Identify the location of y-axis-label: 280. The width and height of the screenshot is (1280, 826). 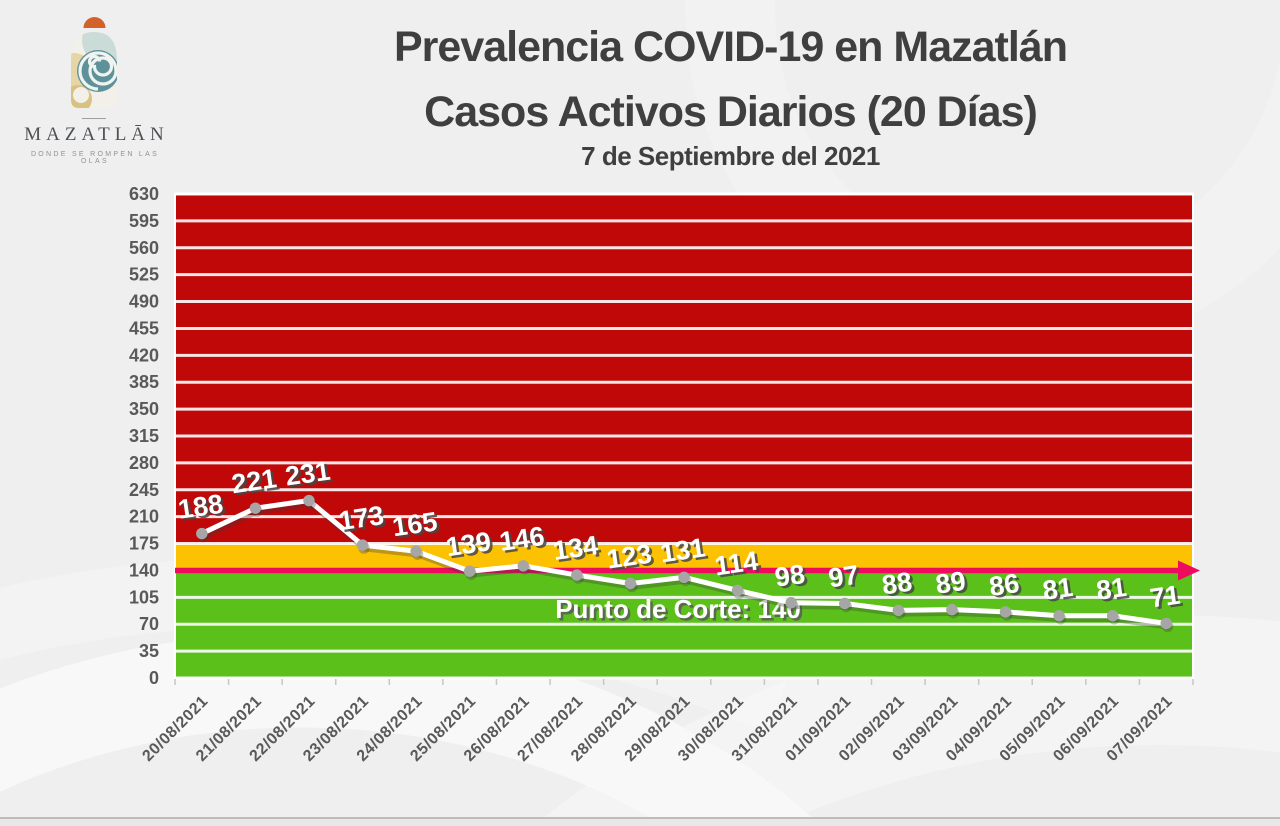
(144, 463).